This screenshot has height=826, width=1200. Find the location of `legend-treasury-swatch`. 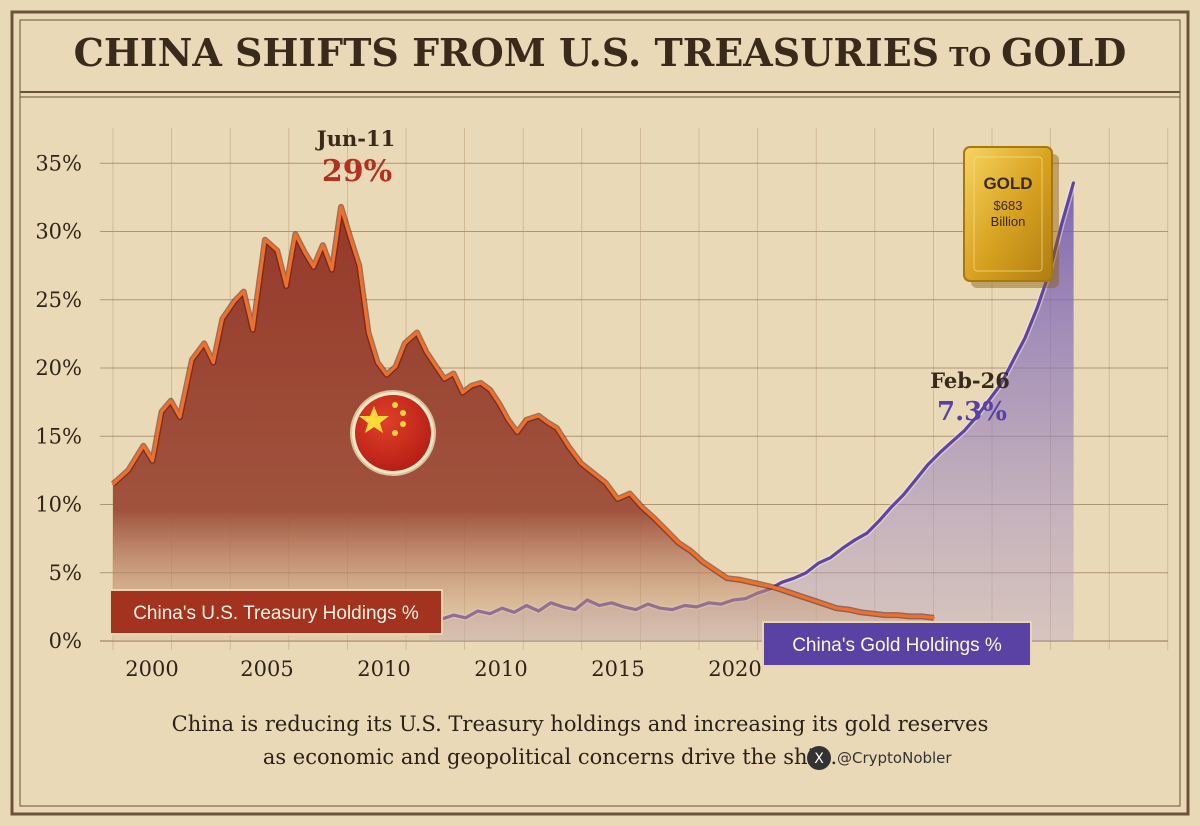

legend-treasury-swatch is located at coordinates (276, 612).